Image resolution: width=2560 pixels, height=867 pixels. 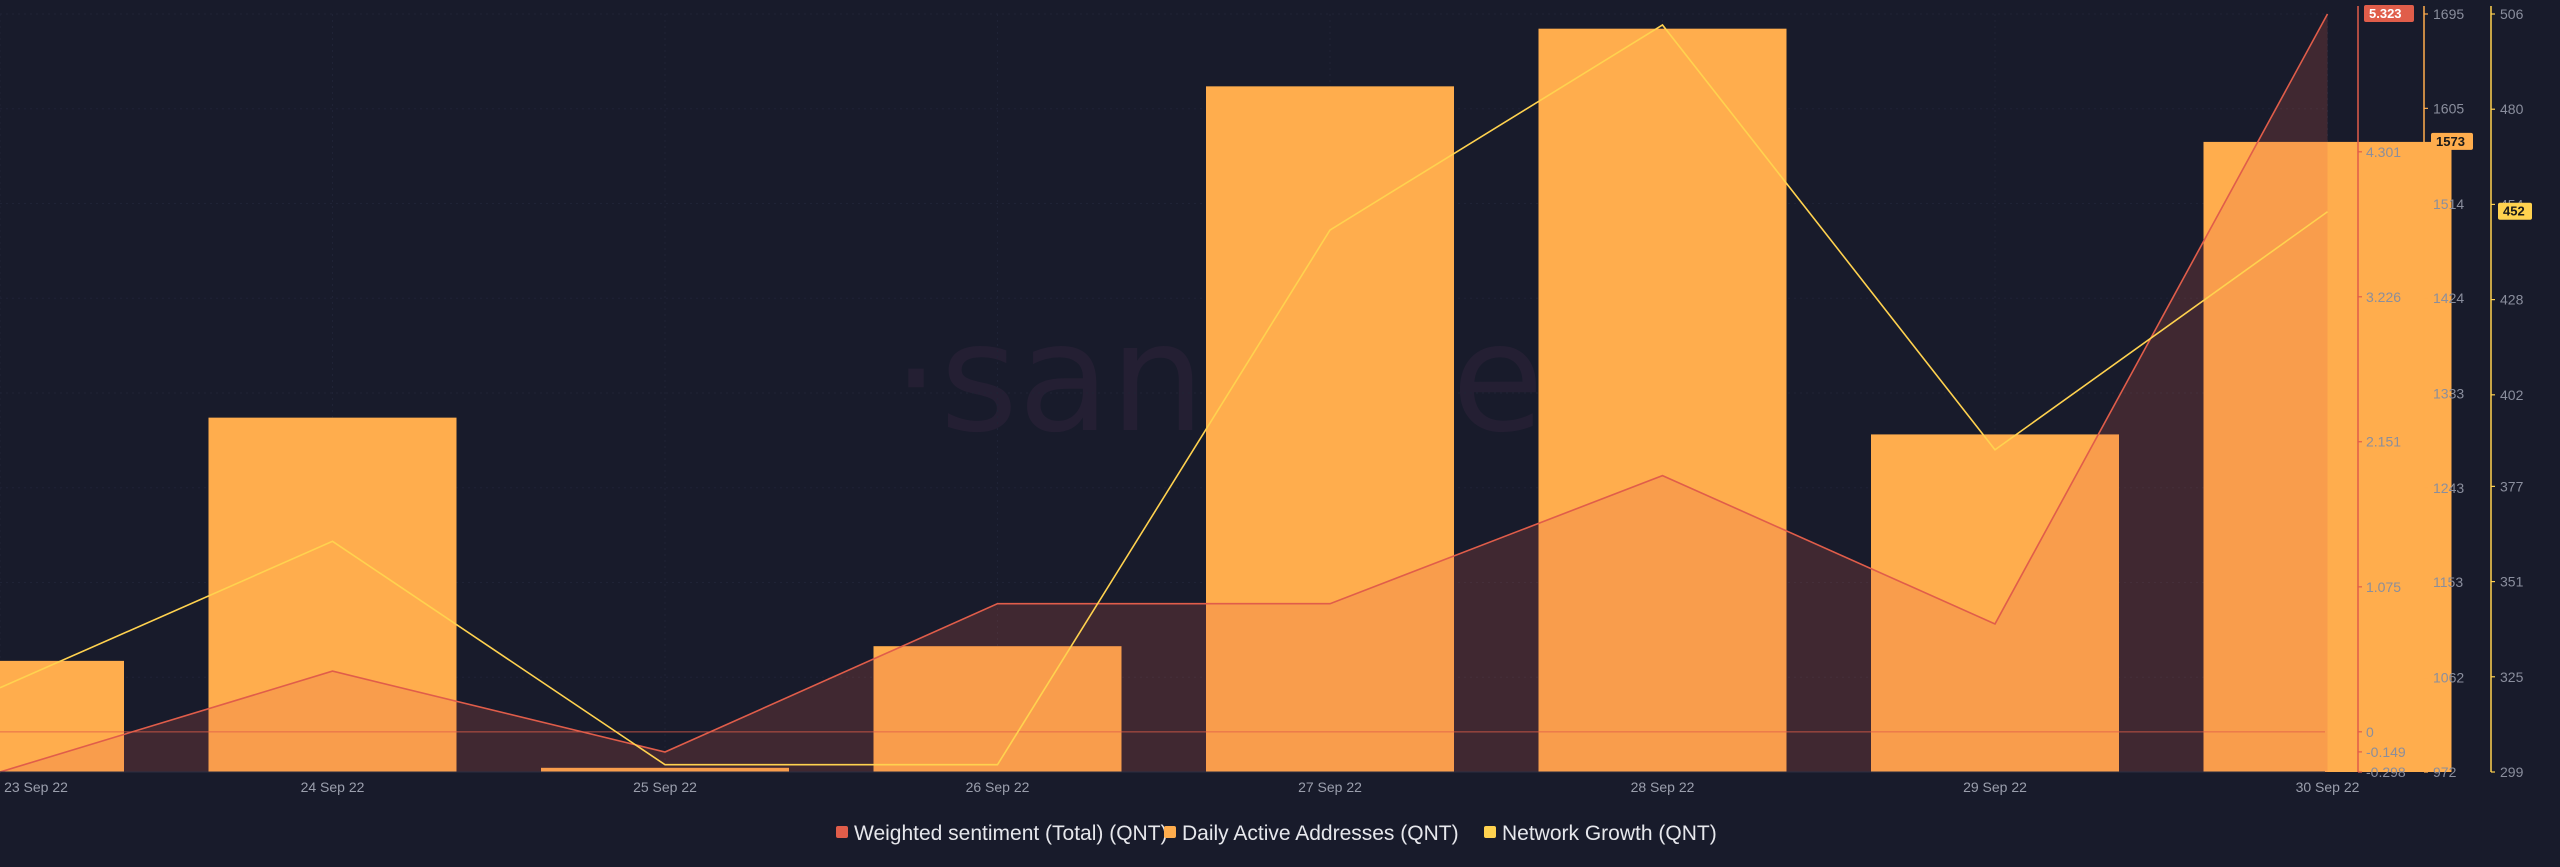 I want to click on sentiment-tick-label: -0.298, so click(x=2386, y=772).